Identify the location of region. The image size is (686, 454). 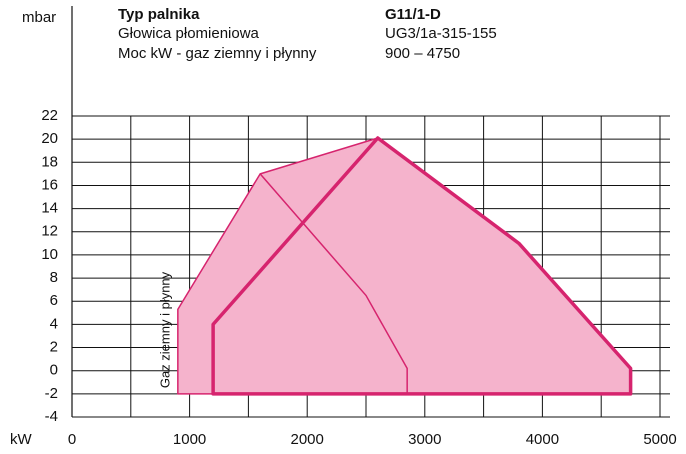
(333, 283).